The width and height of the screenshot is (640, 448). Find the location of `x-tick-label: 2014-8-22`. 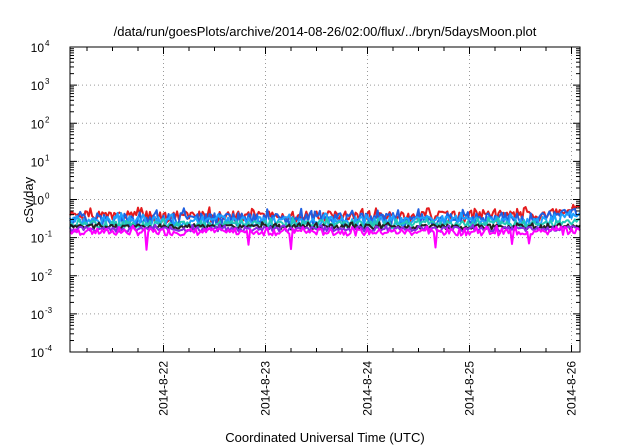

x-tick-label: 2014-8-22 is located at coordinates (164, 388).